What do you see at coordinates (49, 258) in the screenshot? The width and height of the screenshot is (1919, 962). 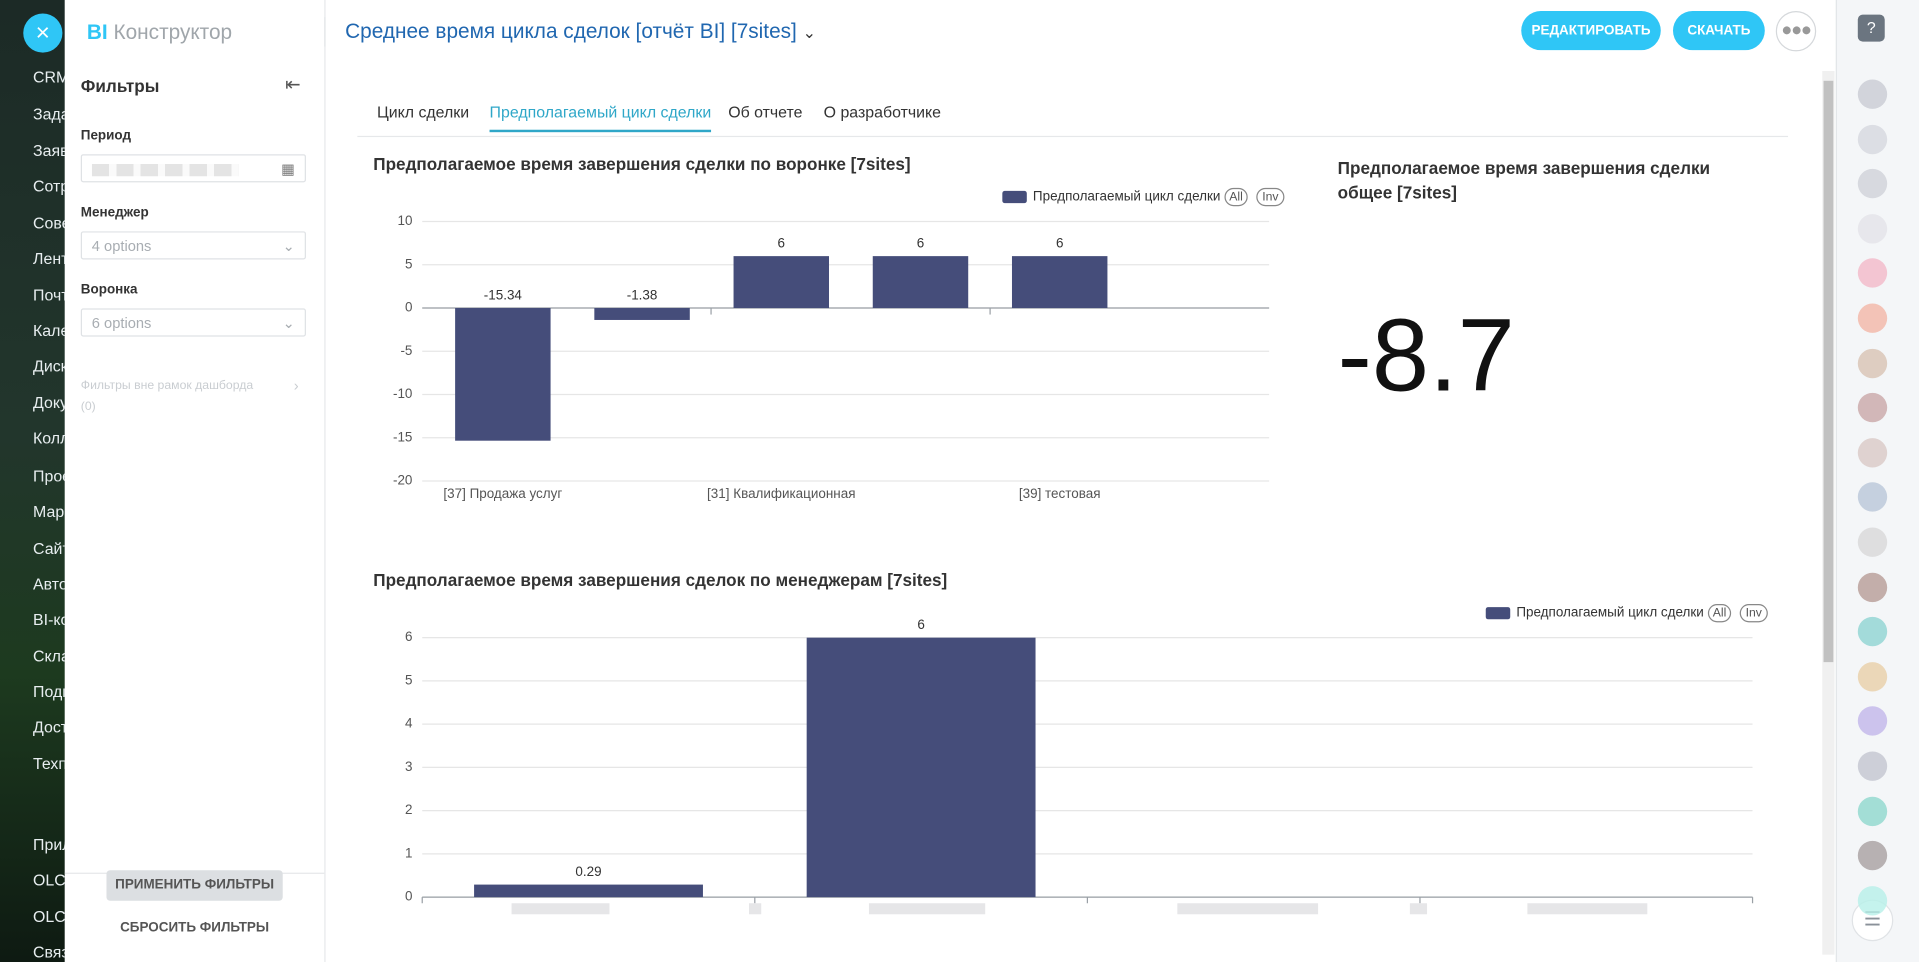 I see `menu-item: Лент` at bounding box center [49, 258].